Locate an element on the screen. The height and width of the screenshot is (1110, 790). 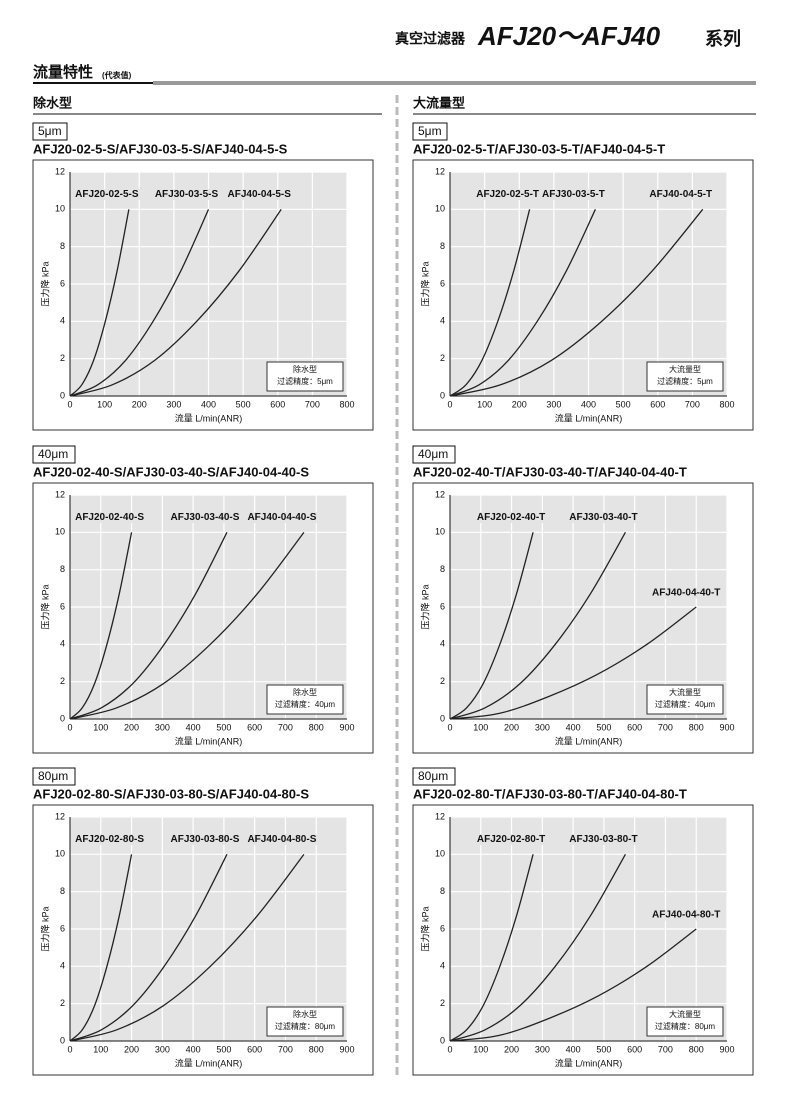
series-label: AFJ40-04-40-S is located at coordinates (281, 517).